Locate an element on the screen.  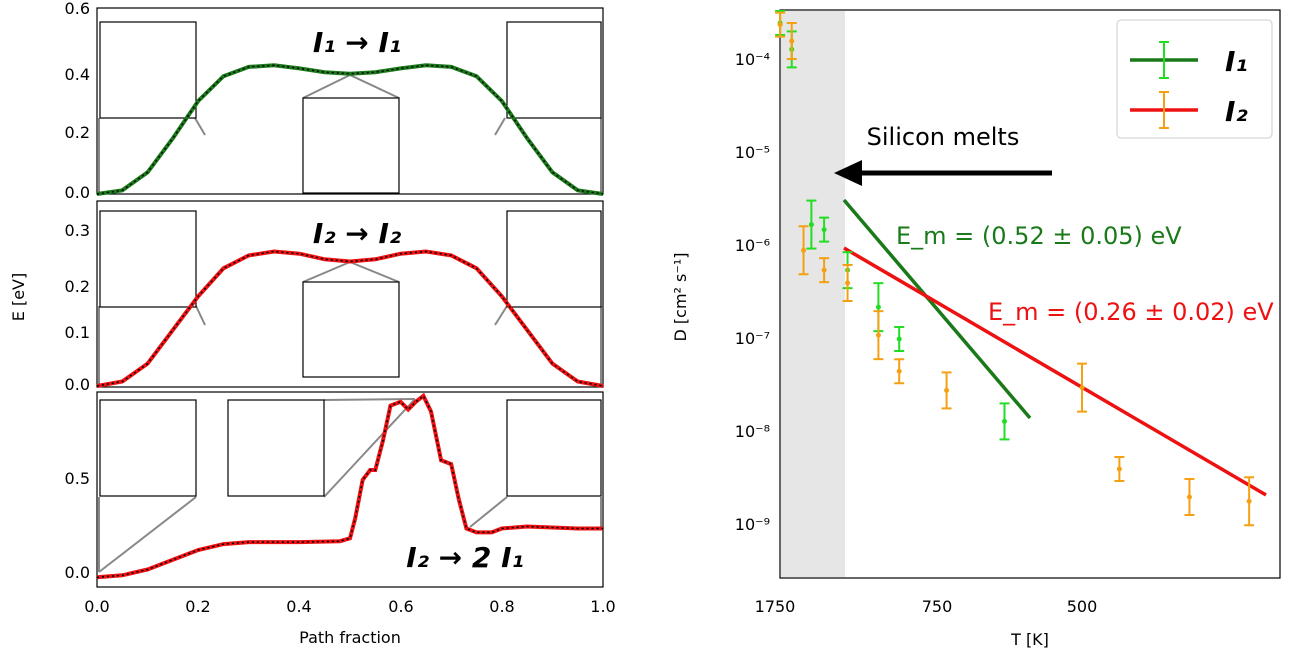
yticks-right: 10⁻⁹ 10⁻⁸ 10⁻⁷ 10⁻⁶ 10⁻⁵ 10⁻⁴ is located at coordinates (752, 292).